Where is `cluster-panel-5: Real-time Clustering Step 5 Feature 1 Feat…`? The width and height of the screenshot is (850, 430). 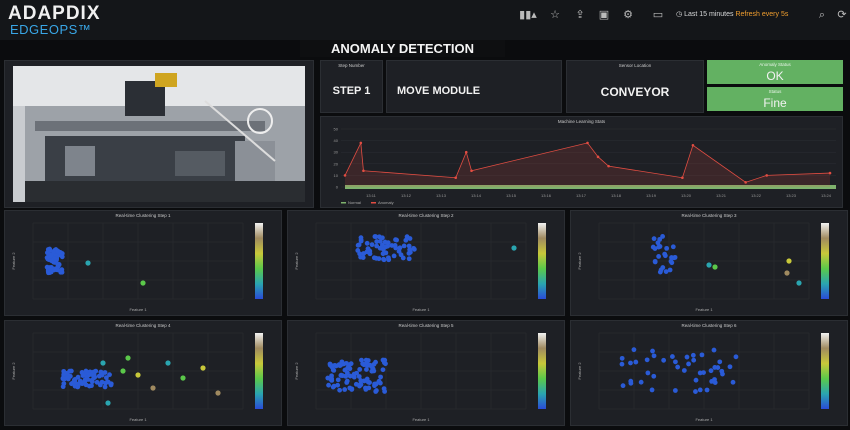
cluster-panel-5: Real-time Clustering Step 5 Feature 1 Feat… is located at coordinates (426, 373).